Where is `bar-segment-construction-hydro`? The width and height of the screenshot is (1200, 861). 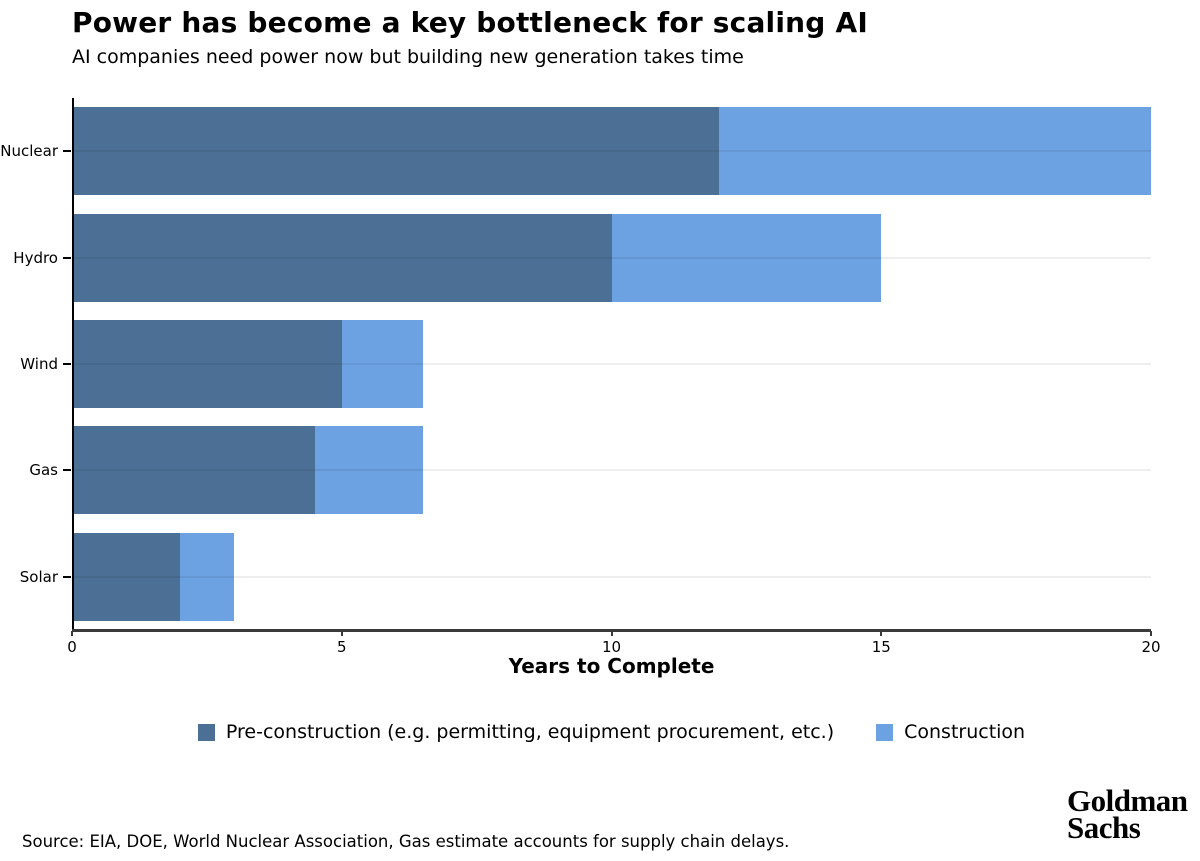
bar-segment-construction-hydro is located at coordinates (746, 257).